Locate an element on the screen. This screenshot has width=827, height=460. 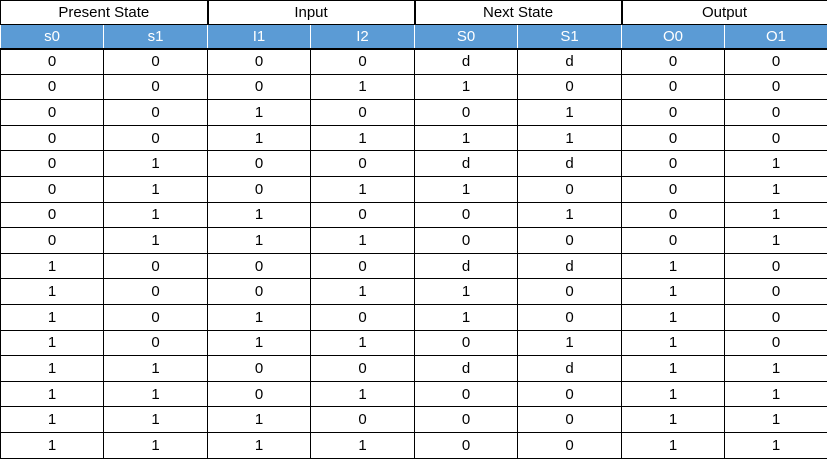
column-header-s1: s1 is located at coordinates (155, 37).